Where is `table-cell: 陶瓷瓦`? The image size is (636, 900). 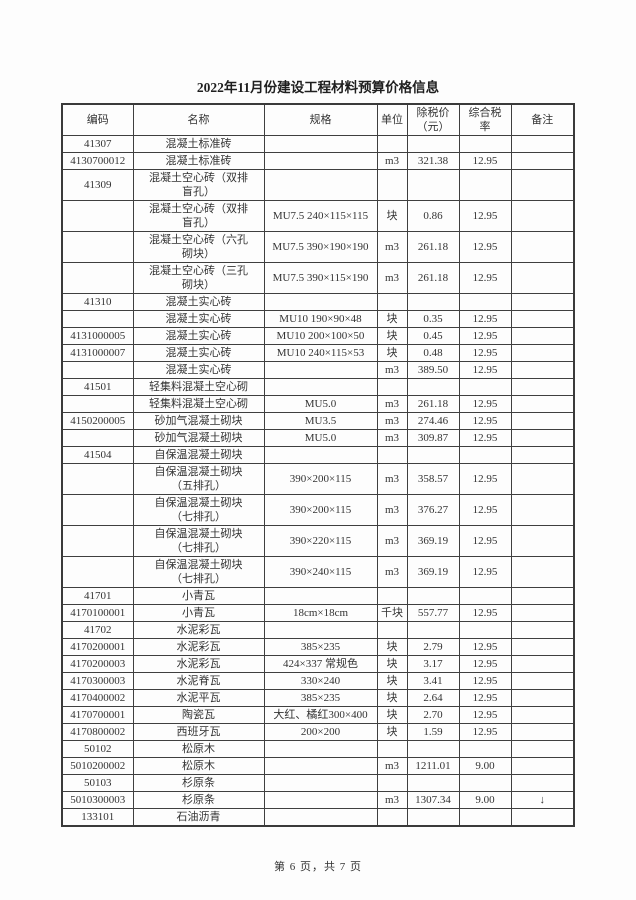 table-cell: 陶瓷瓦 is located at coordinates (198, 715).